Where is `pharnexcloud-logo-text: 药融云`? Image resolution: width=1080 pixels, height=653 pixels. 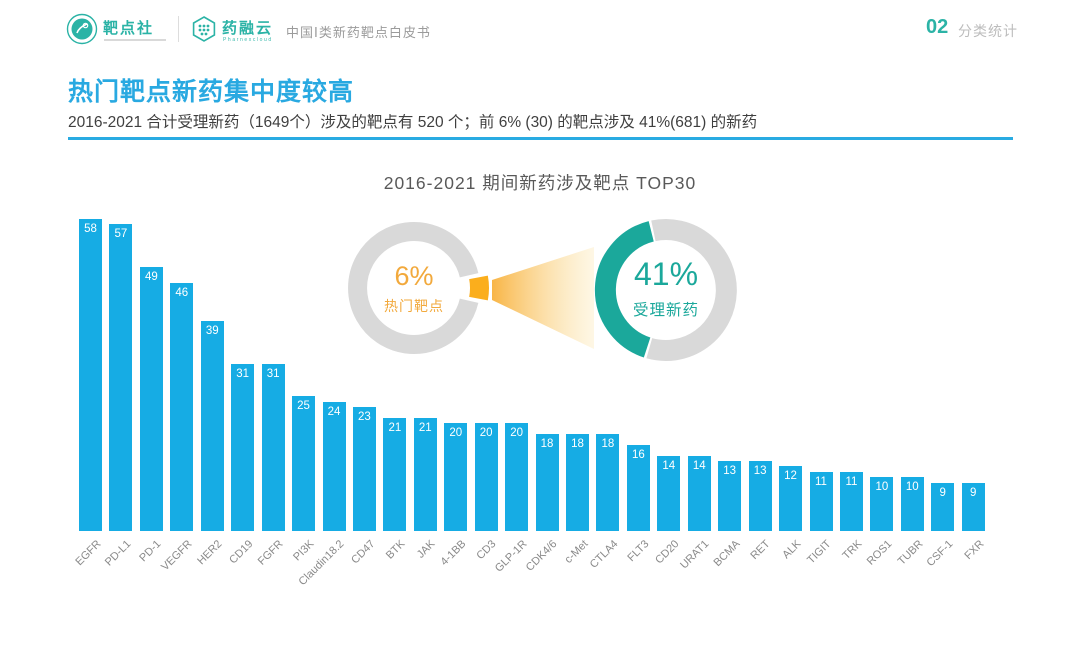
pharnexcloud-logo-text: 药融云 is located at coordinates (248, 28).